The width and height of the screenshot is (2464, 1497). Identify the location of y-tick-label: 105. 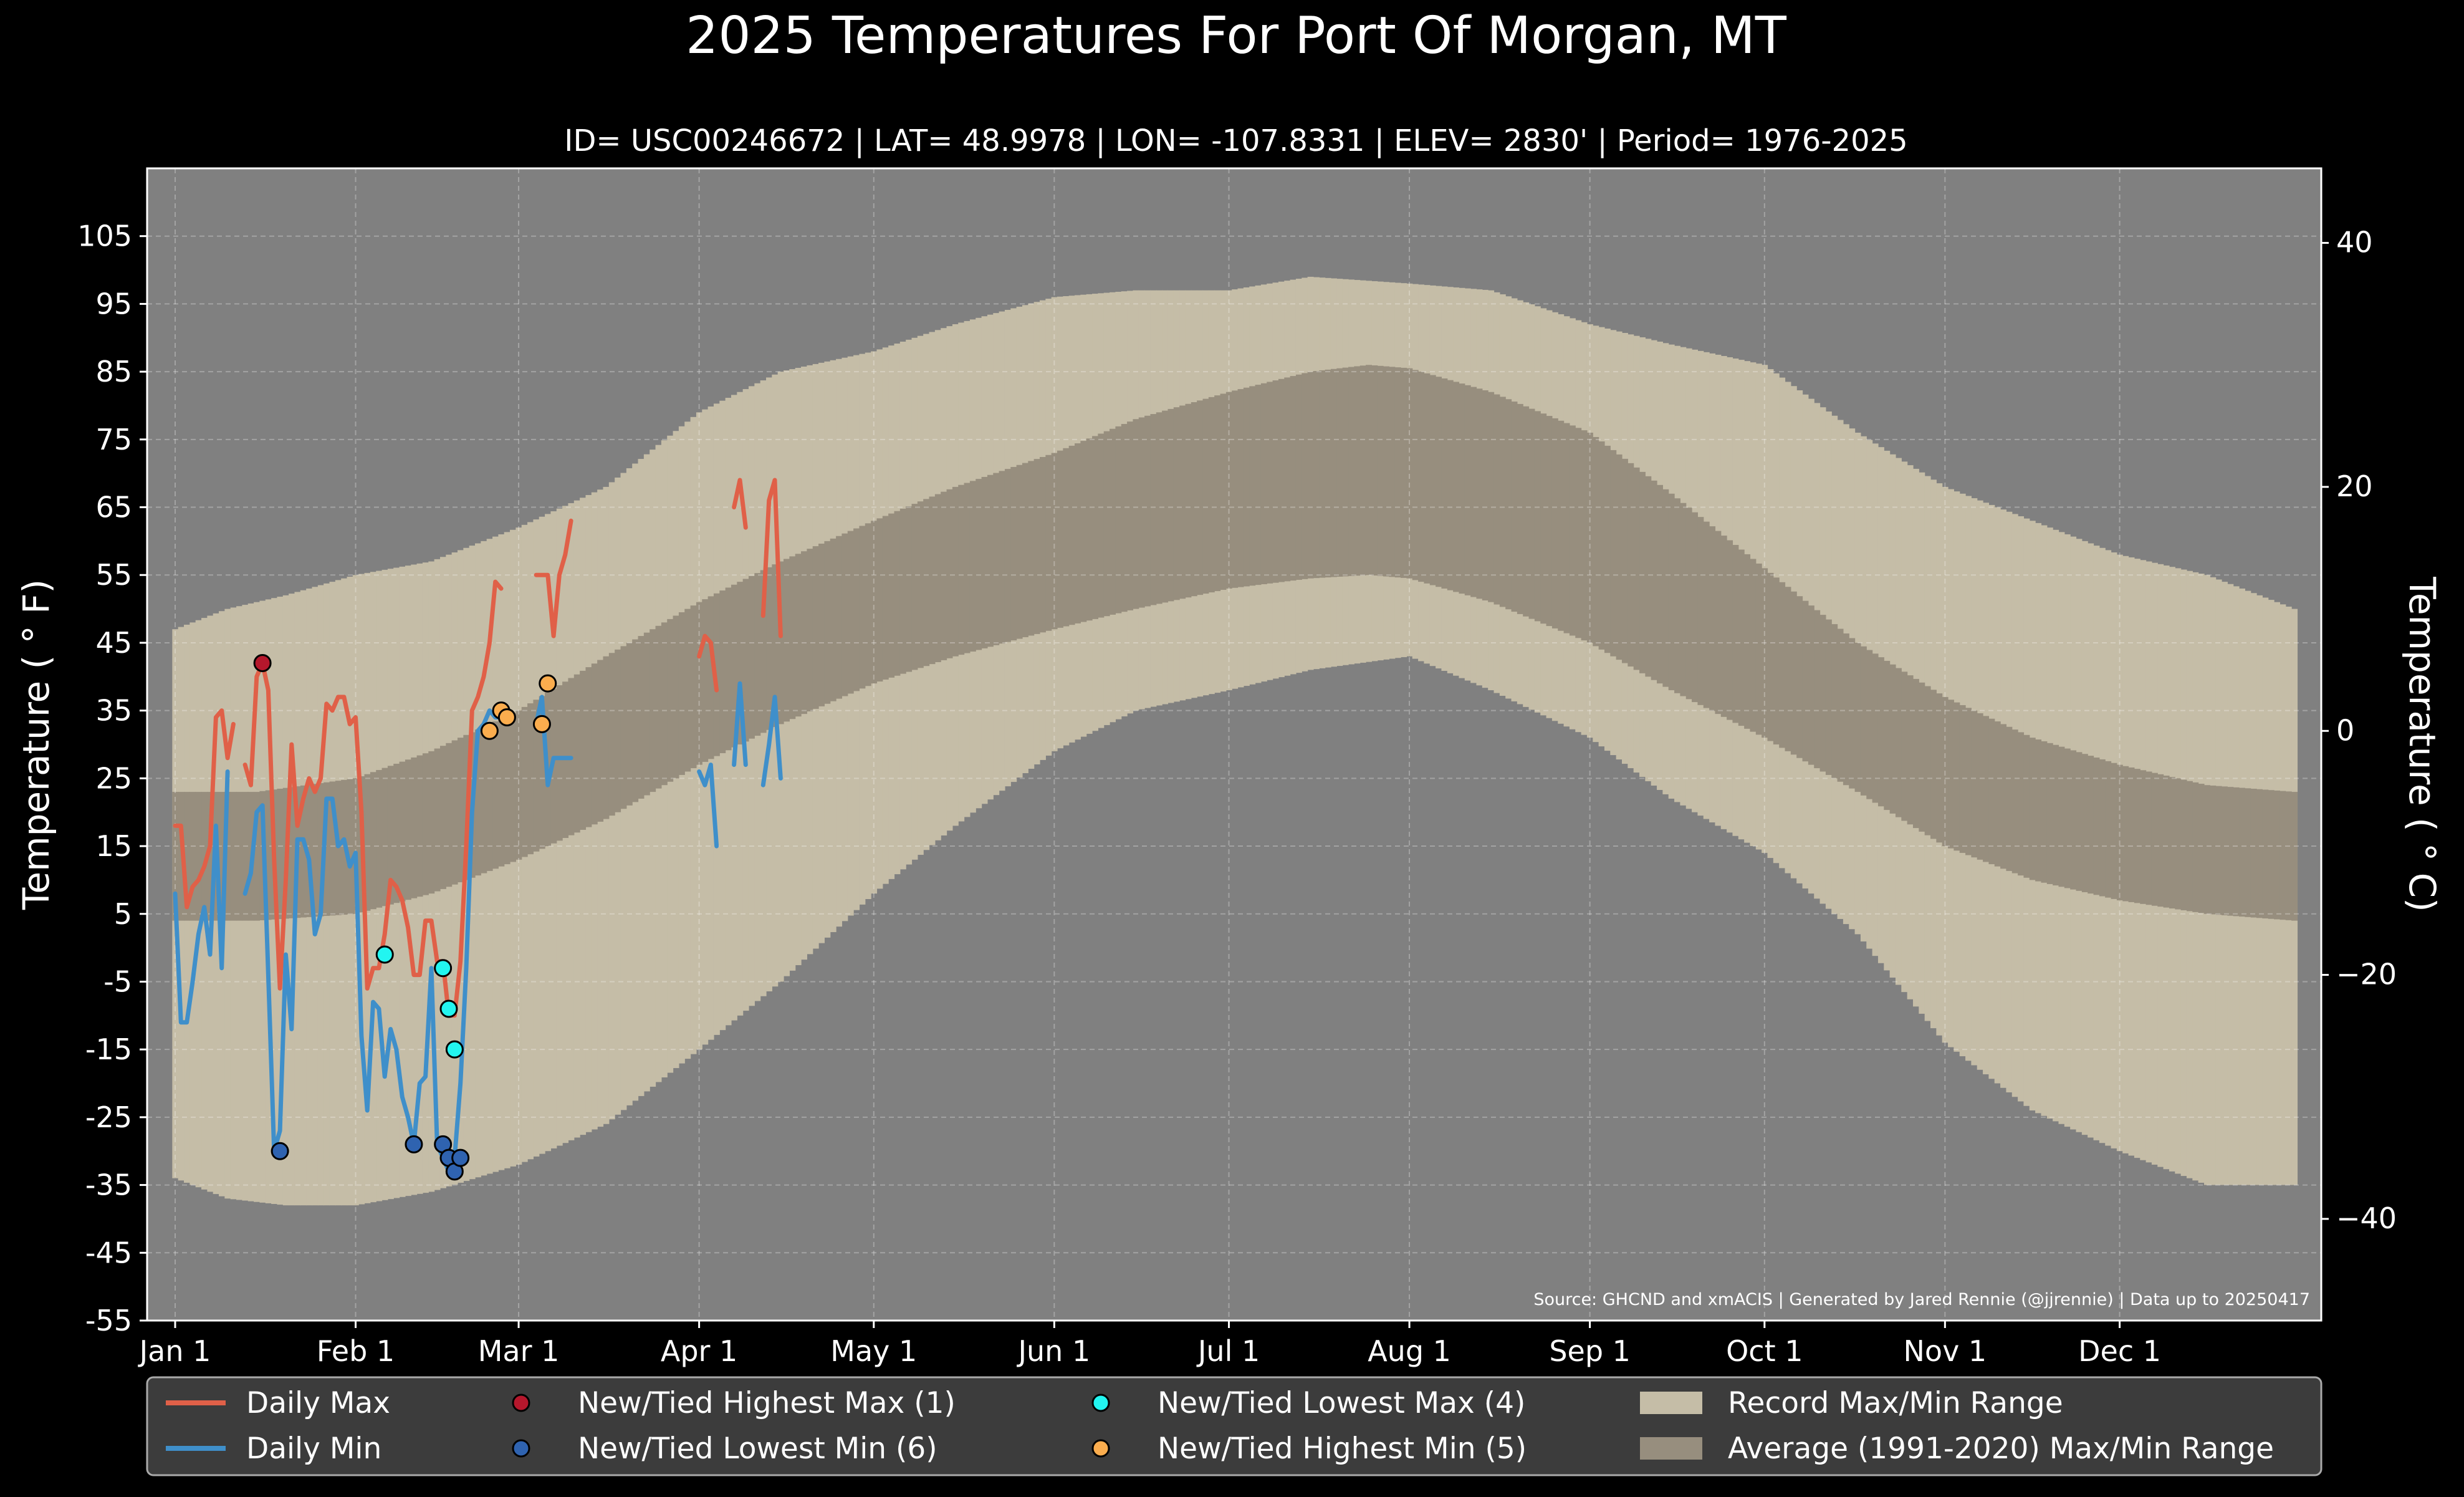
(105, 236).